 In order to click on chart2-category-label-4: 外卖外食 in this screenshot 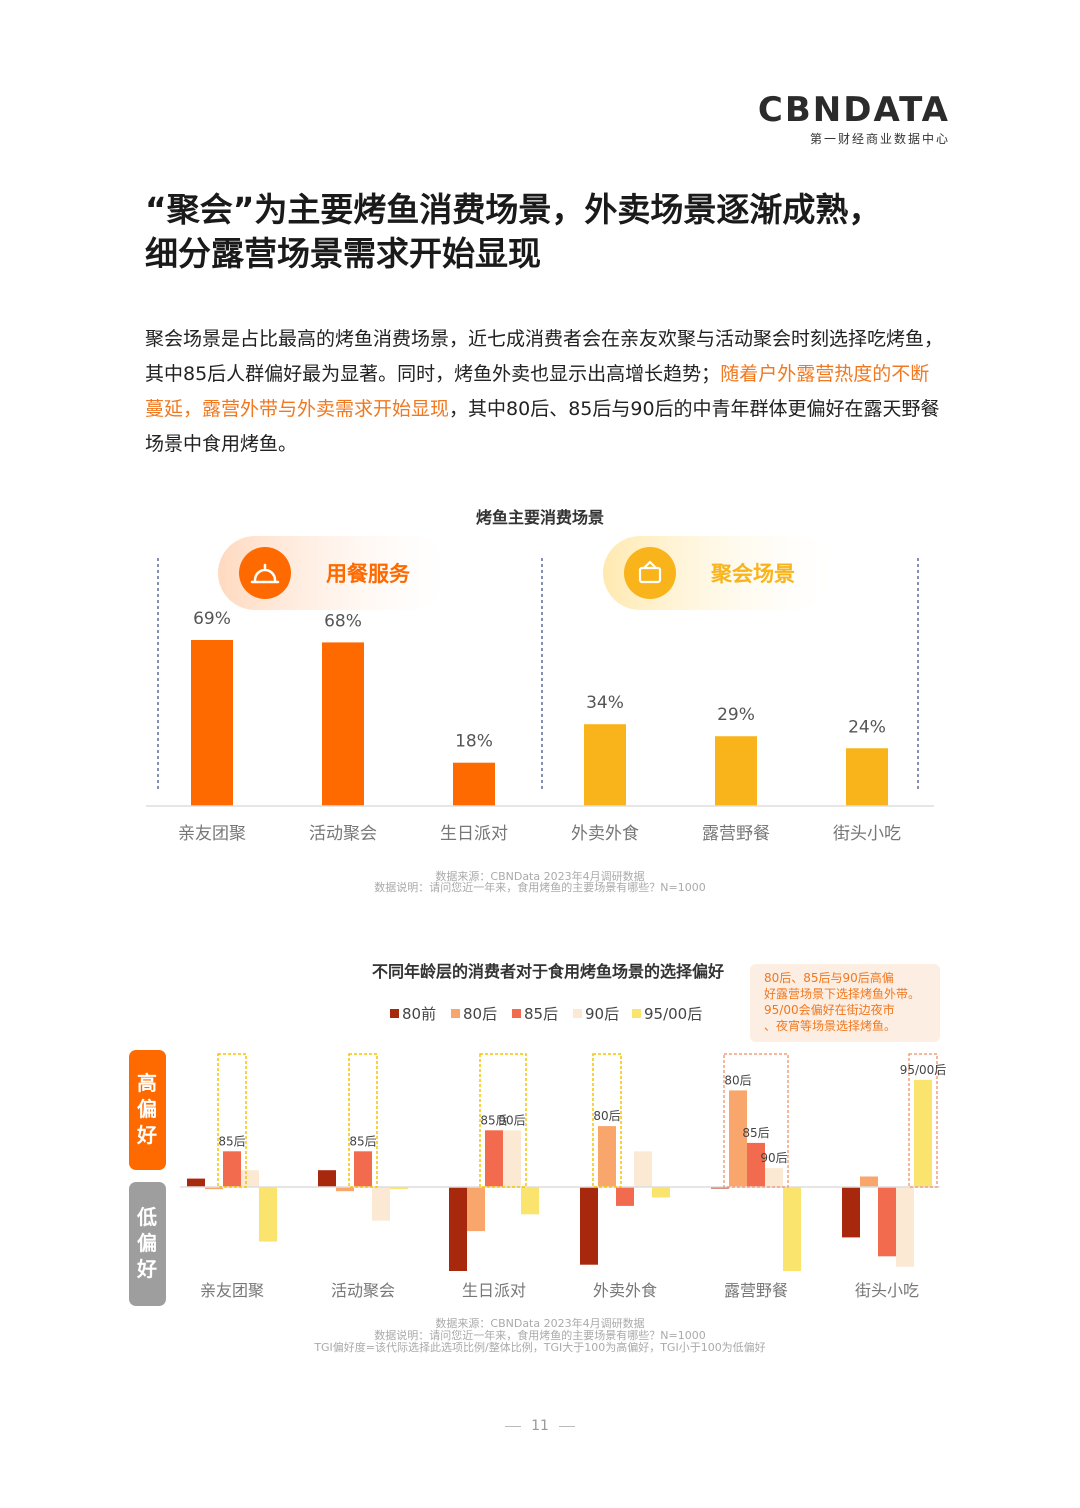, I will do `click(625, 1290)`.